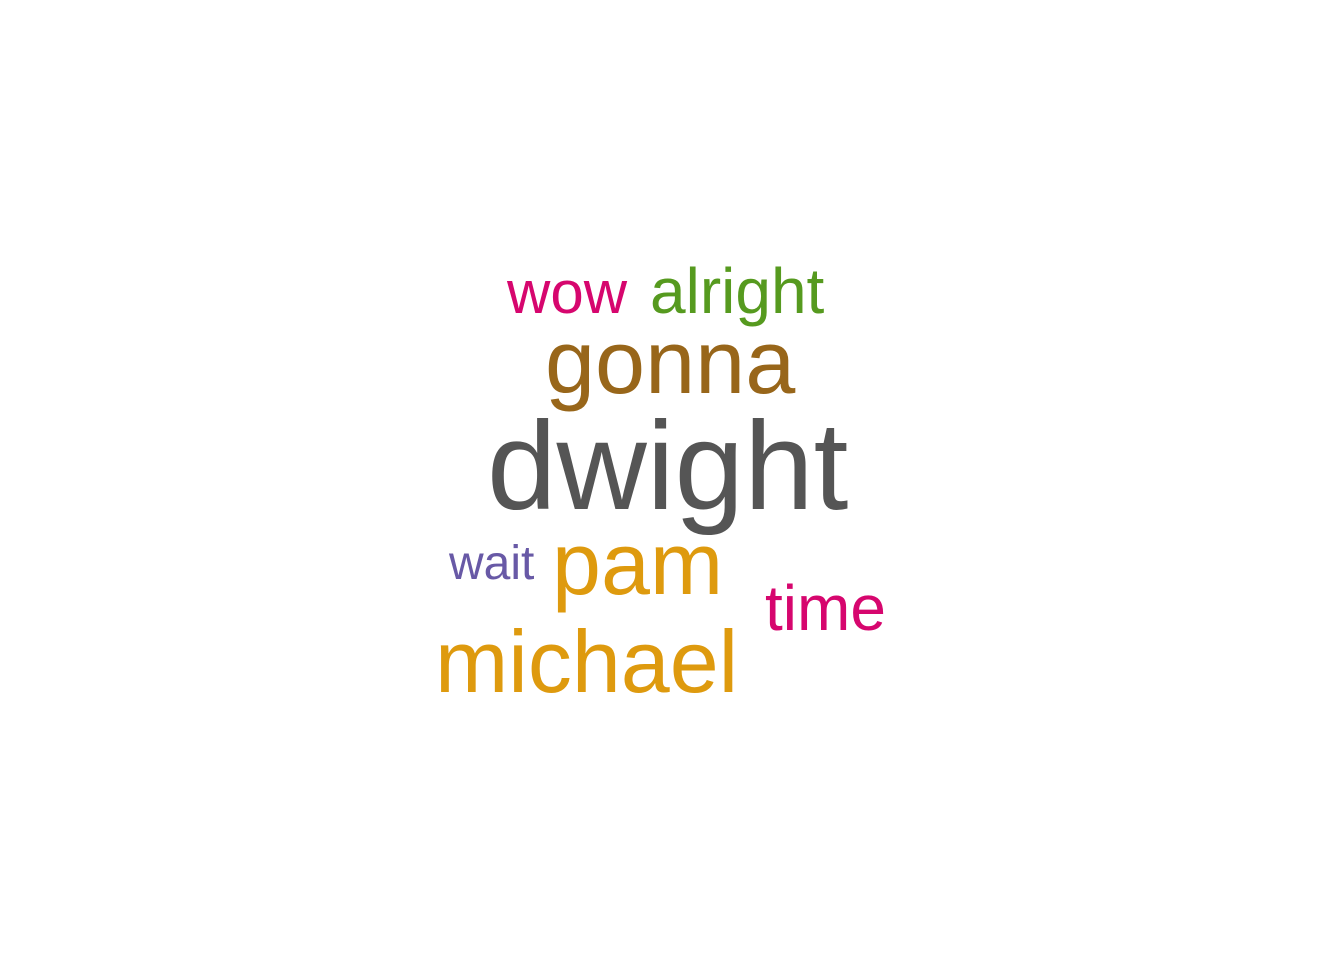  Describe the element at coordinates (670, 363) in the screenshot. I see `word-gonna: gonna` at that location.